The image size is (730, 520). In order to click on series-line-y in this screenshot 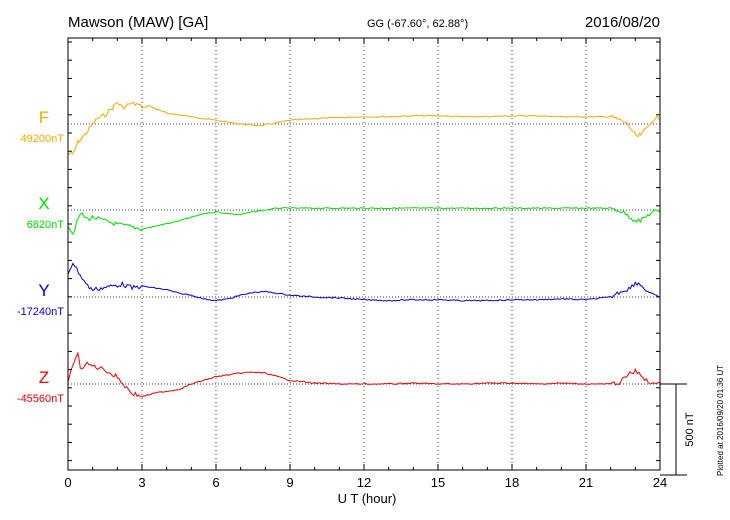, I will do `click(364, 282)`.